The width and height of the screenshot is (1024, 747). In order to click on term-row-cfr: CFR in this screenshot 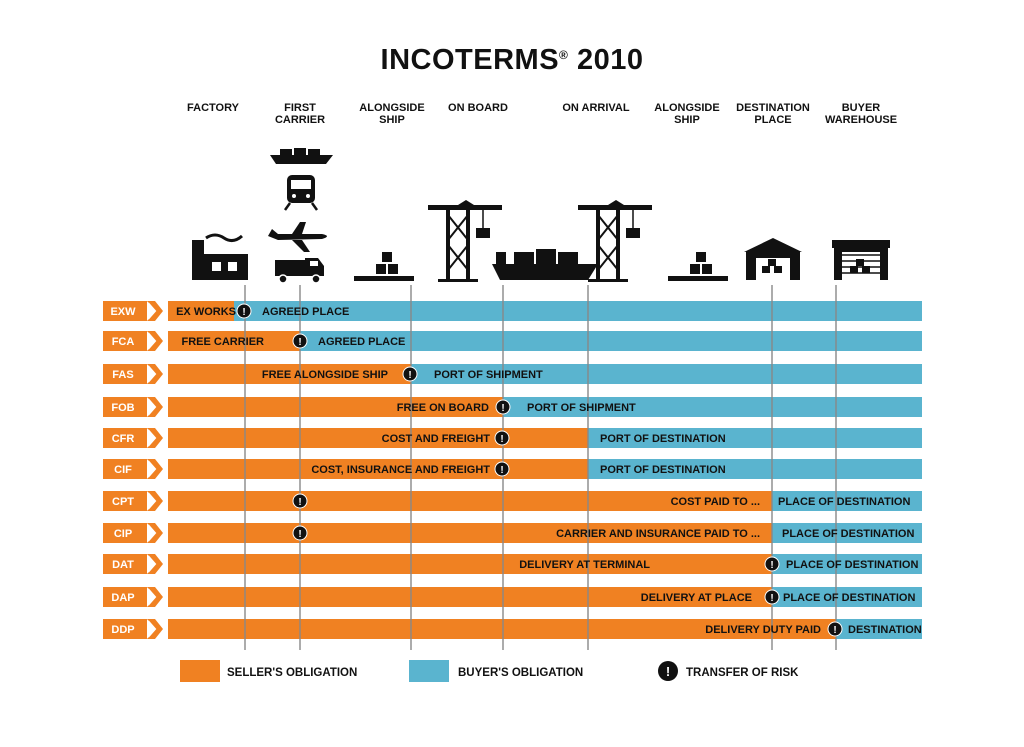, I will do `click(512, 438)`.